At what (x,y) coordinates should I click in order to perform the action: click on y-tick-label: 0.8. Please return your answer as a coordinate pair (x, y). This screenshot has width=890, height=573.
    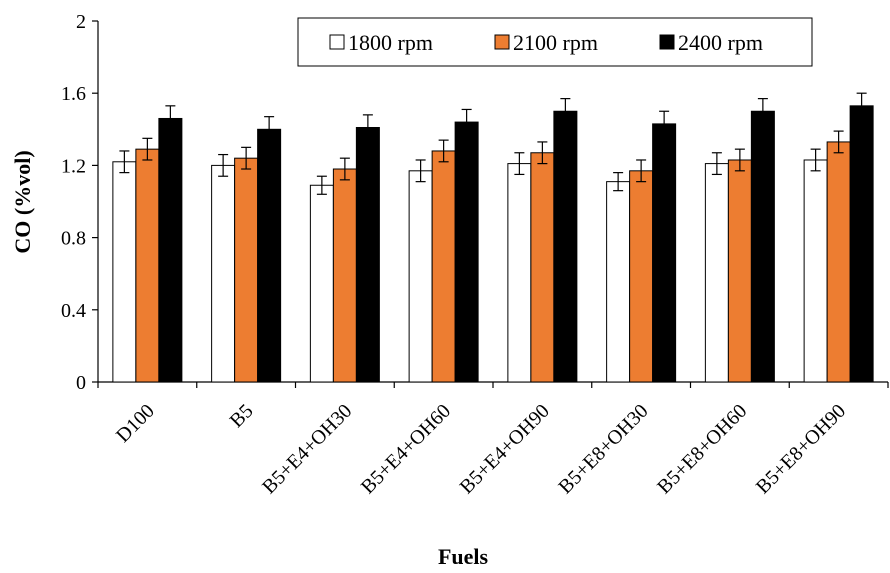
    Looking at the image, I should click on (73, 239).